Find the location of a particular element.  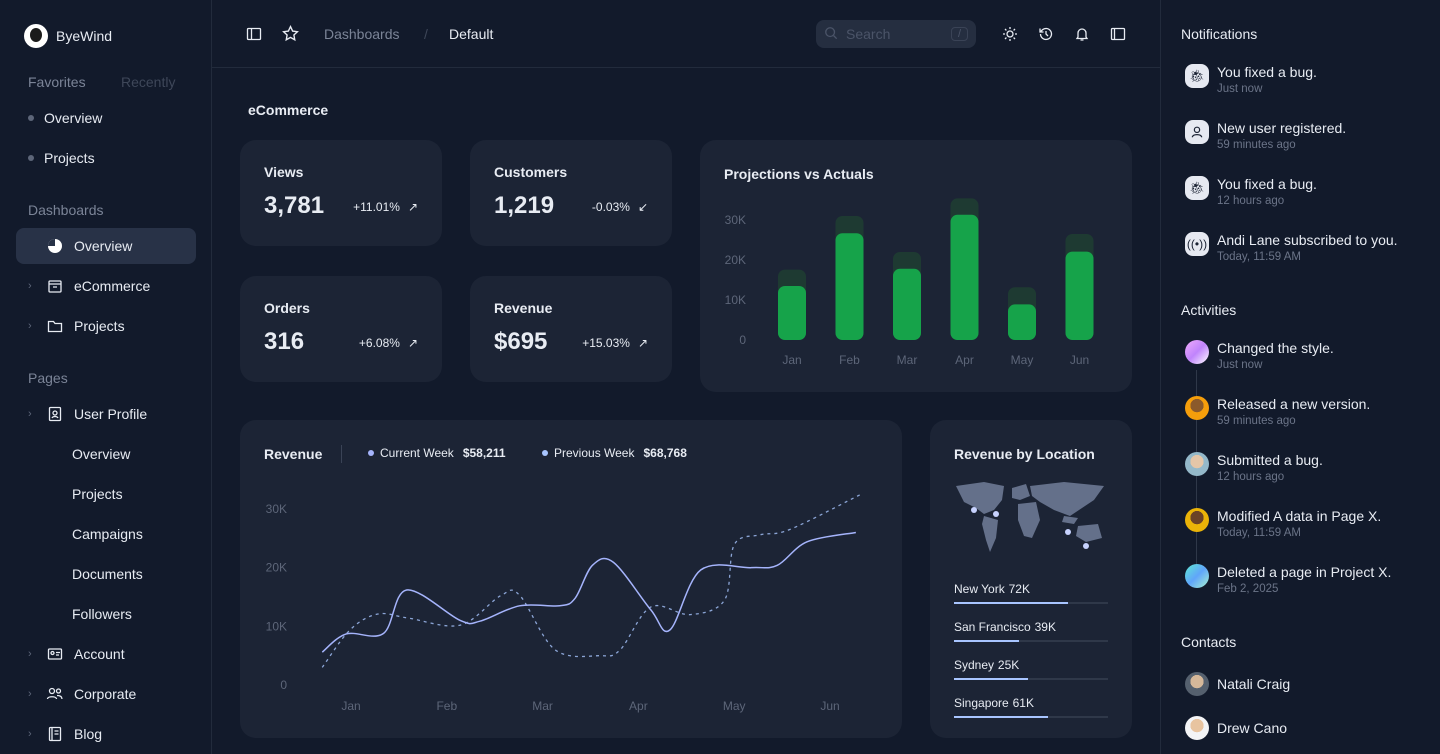

location-value: 25K is located at coordinates (1008, 665).